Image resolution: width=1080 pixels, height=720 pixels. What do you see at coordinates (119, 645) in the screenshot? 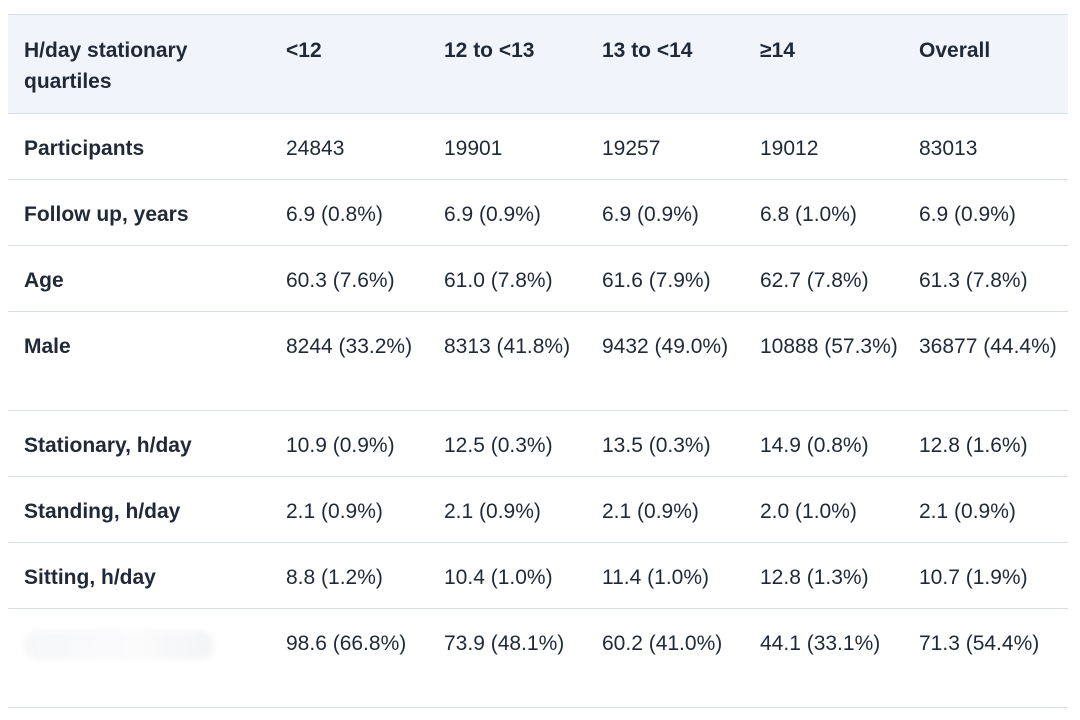
I see `redacted-label-blur` at bounding box center [119, 645].